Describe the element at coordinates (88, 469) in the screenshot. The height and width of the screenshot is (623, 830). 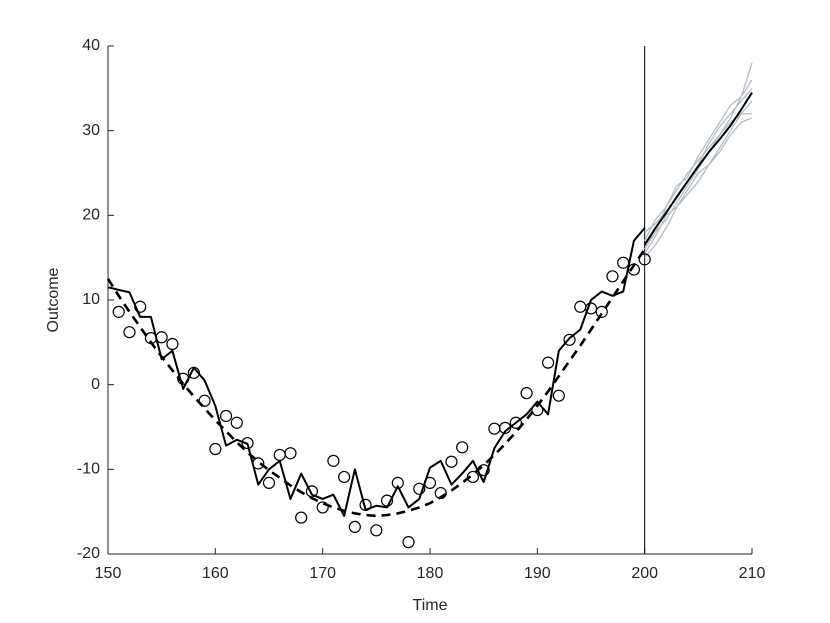
I see `y-tick-label: -10` at that location.